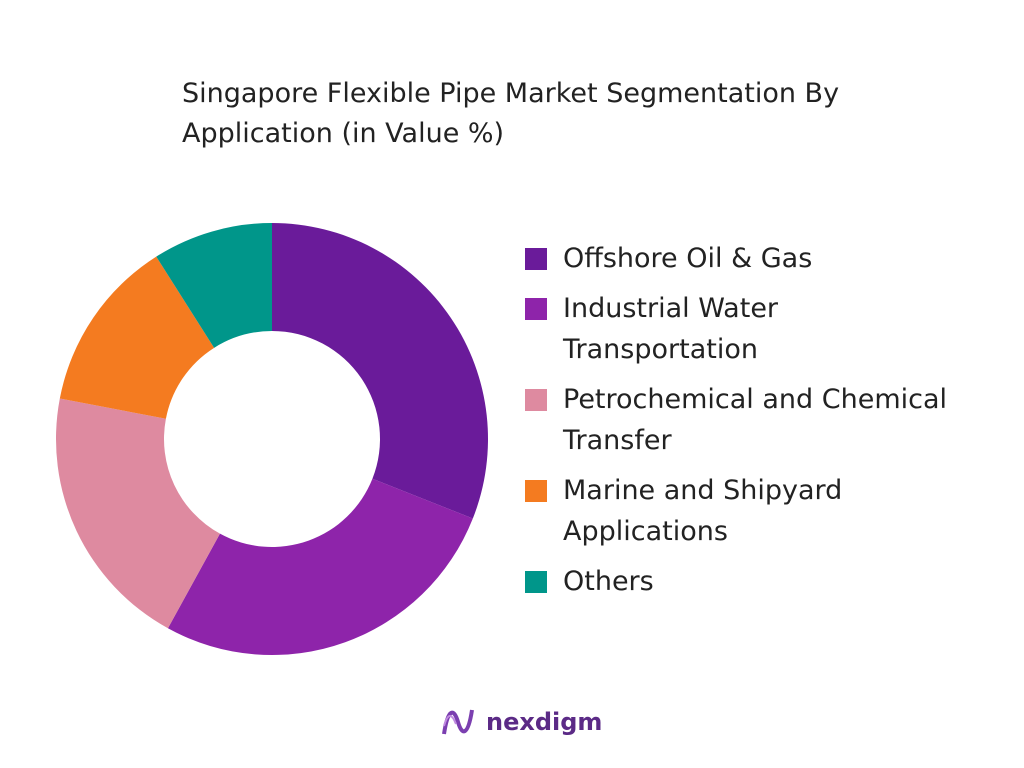 The height and width of the screenshot is (768, 1024). What do you see at coordinates (671, 329) in the screenshot?
I see `legend-label: Industrial Water Transportation` at bounding box center [671, 329].